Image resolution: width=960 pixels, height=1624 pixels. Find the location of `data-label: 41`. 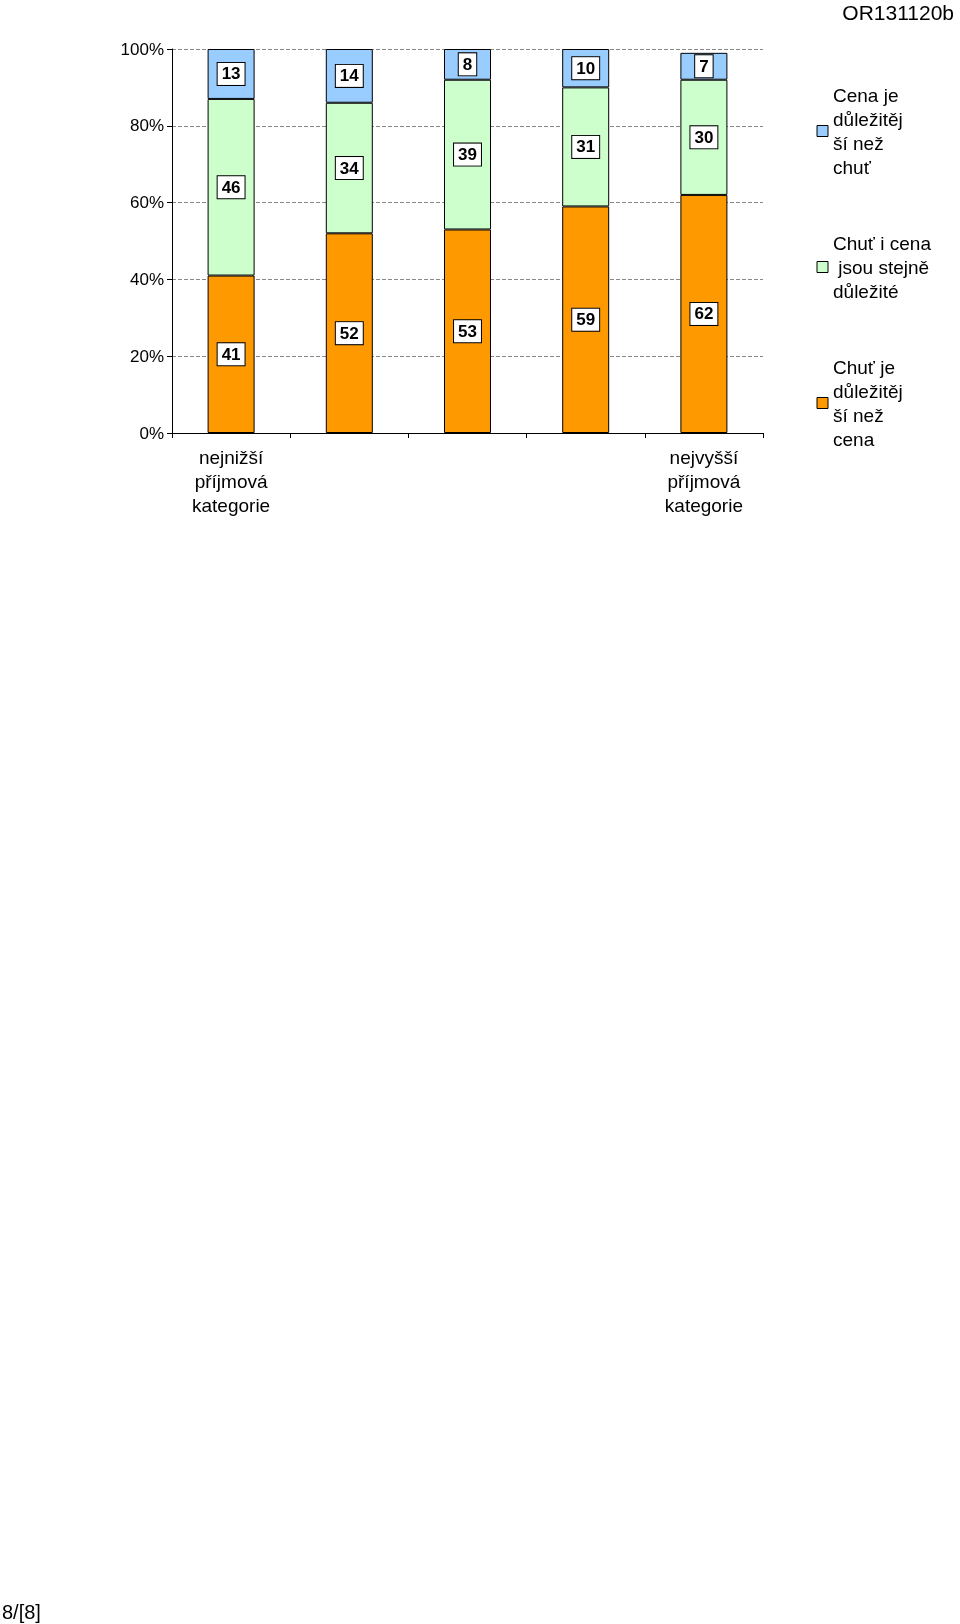

data-label: 41 is located at coordinates (231, 354).